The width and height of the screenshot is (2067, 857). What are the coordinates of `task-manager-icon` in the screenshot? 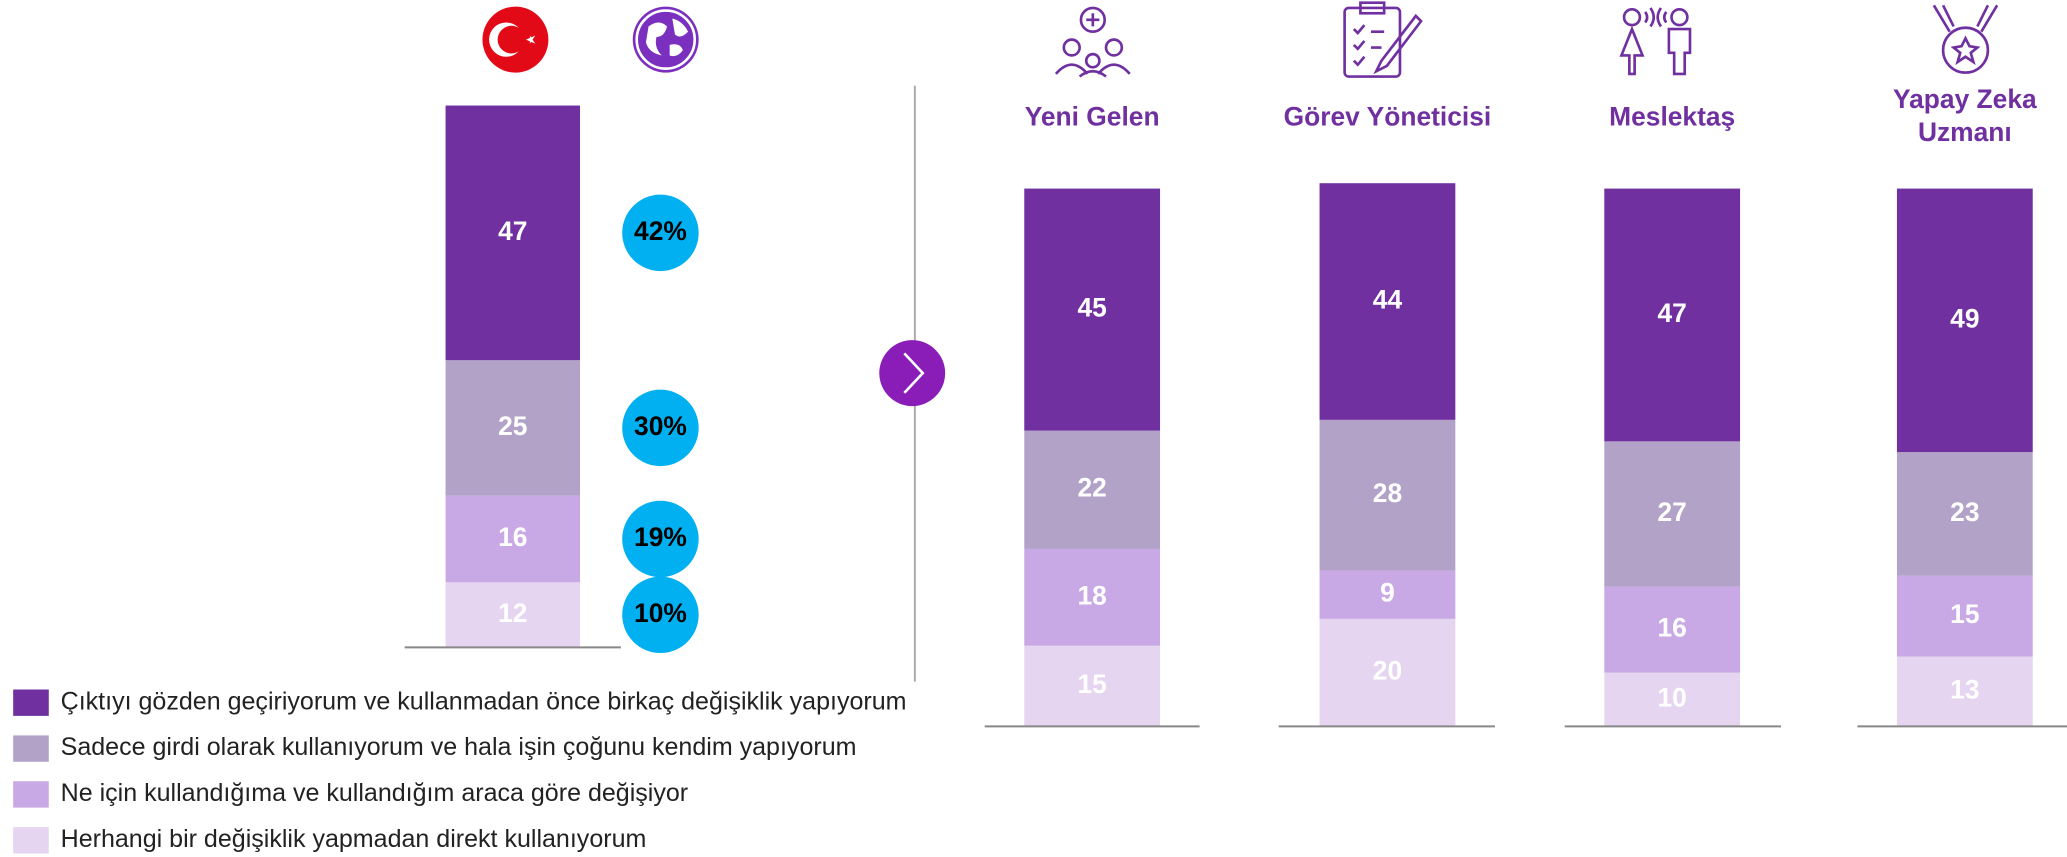 It's located at (1383, 39).